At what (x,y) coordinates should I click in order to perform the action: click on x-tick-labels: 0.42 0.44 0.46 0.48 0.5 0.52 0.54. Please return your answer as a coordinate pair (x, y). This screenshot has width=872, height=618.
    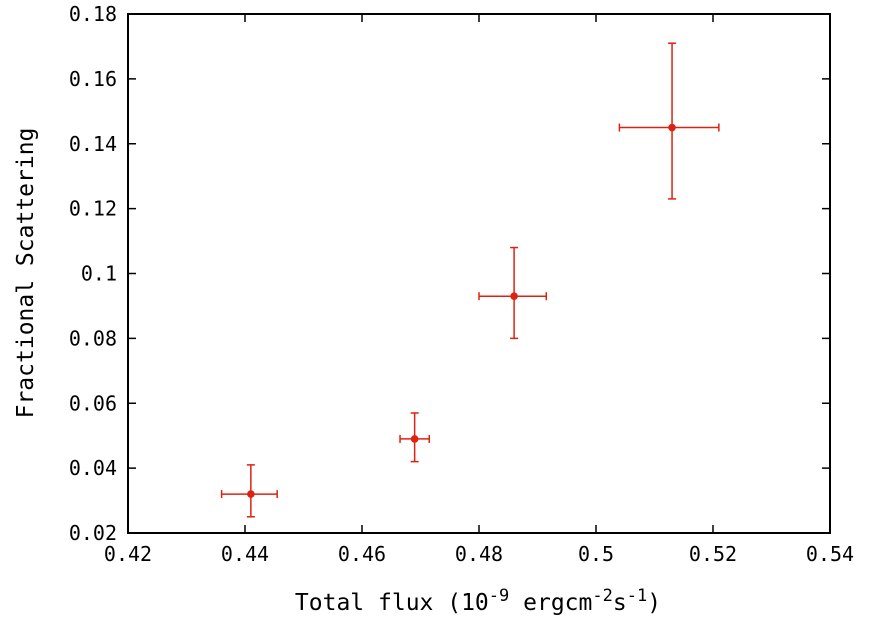
    Looking at the image, I should click on (479, 554).